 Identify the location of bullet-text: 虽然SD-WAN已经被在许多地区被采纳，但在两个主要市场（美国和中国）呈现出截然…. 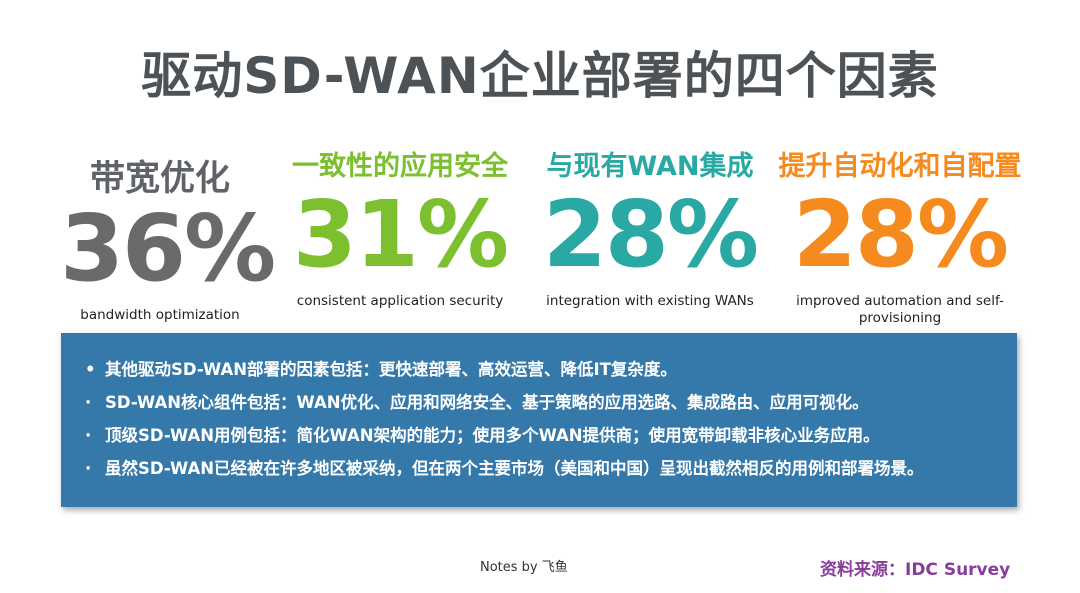
(514, 468).